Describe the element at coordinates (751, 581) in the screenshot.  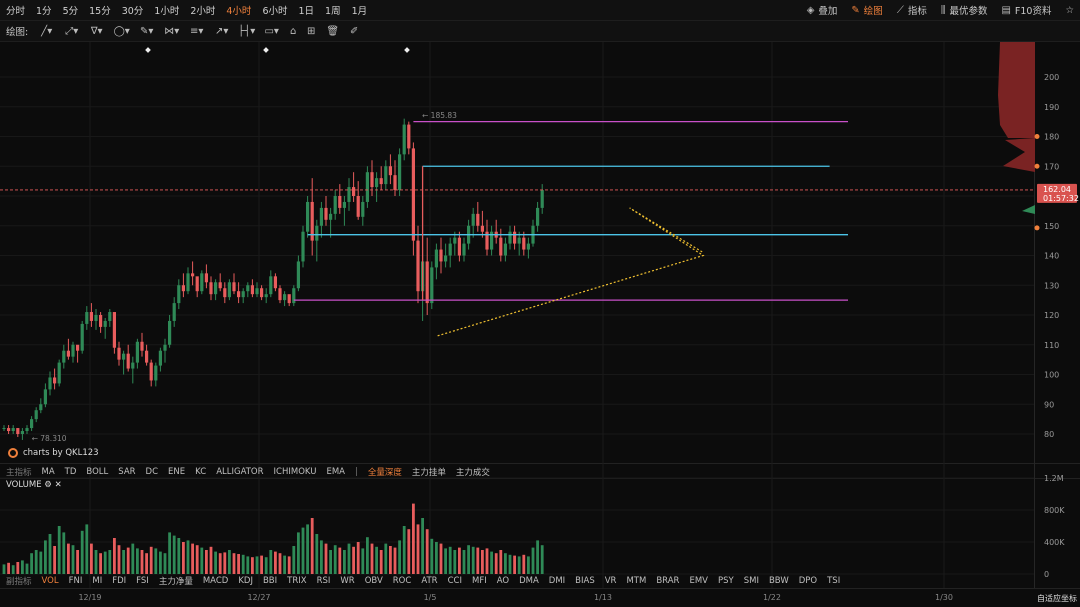
I see `indicator-smi: SMI` at that location.